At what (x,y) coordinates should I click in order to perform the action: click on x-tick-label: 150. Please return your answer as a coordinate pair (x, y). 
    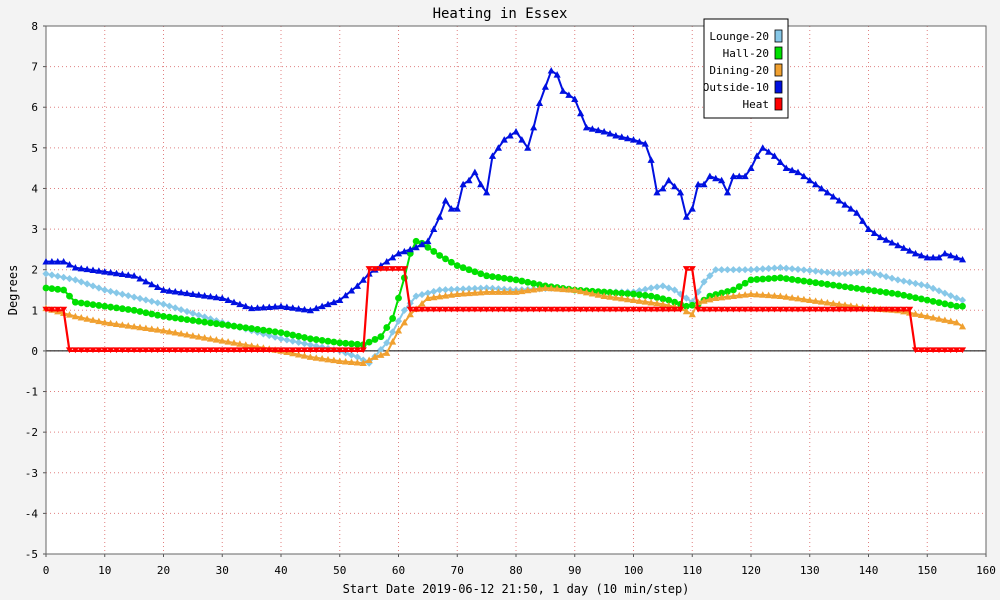
    Looking at the image, I should click on (927, 570).